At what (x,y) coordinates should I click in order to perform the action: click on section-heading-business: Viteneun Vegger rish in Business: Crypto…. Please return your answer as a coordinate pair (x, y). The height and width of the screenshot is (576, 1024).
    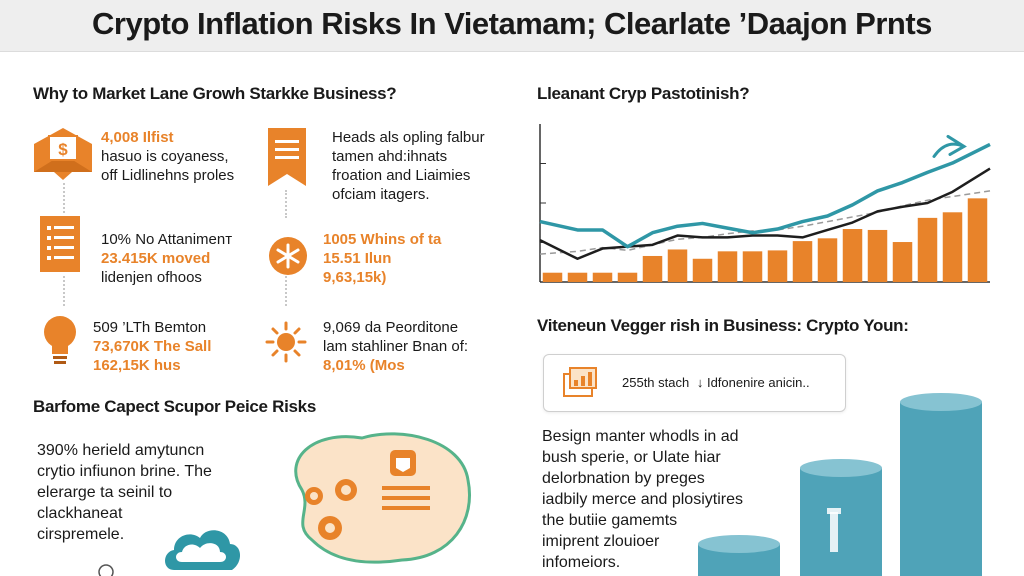
    Looking at the image, I should click on (723, 325).